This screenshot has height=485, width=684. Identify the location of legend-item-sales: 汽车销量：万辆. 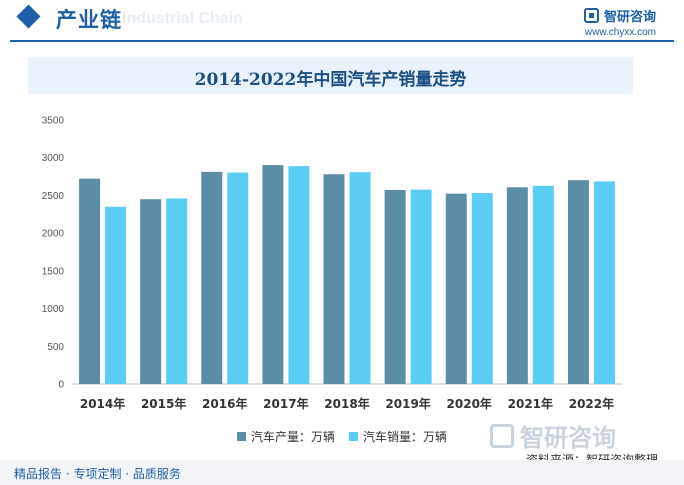
(398, 436).